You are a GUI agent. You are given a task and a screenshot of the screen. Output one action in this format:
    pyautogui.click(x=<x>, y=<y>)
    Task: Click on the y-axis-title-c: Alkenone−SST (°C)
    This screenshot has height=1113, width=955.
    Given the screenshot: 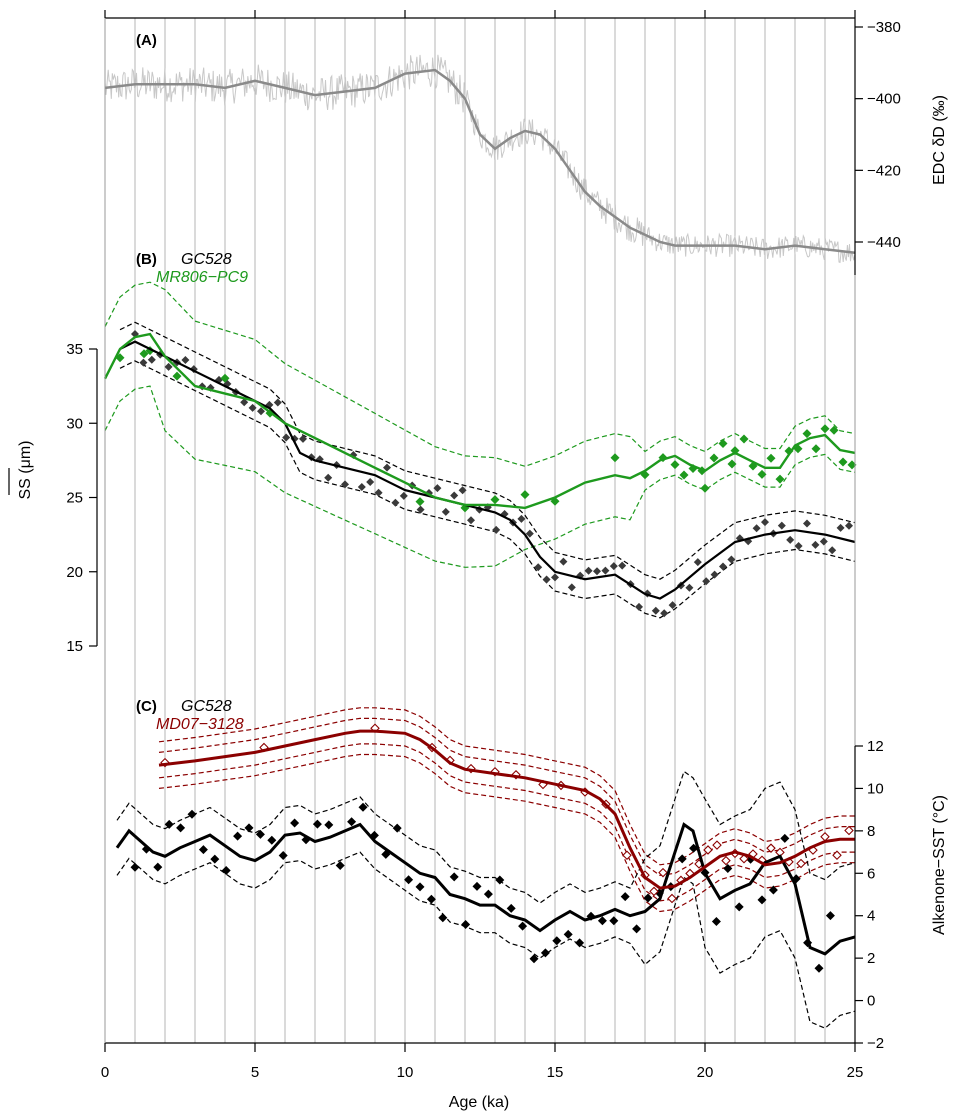 What is the action you would take?
    pyautogui.click(x=939, y=865)
    